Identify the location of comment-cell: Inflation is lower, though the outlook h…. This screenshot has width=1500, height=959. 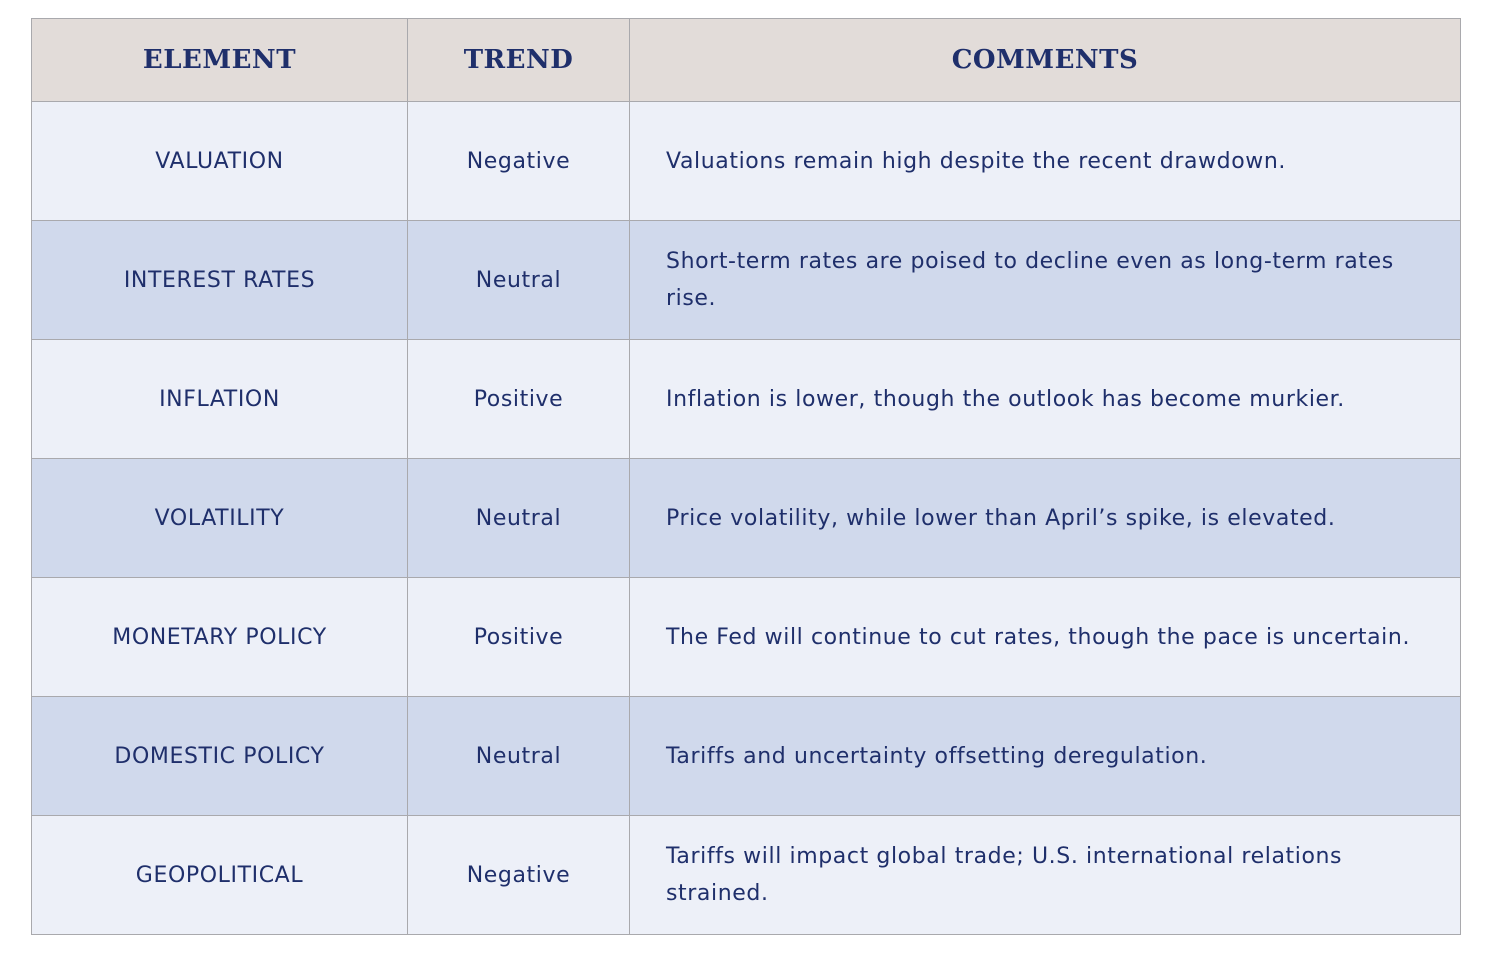
(1045, 399).